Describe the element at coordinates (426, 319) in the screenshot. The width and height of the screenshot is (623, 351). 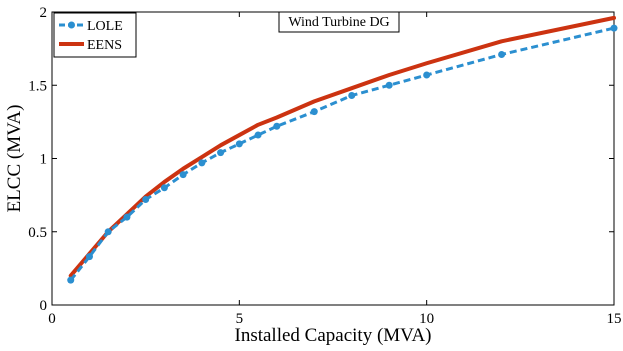
I see `x-tick-label: 10` at that location.